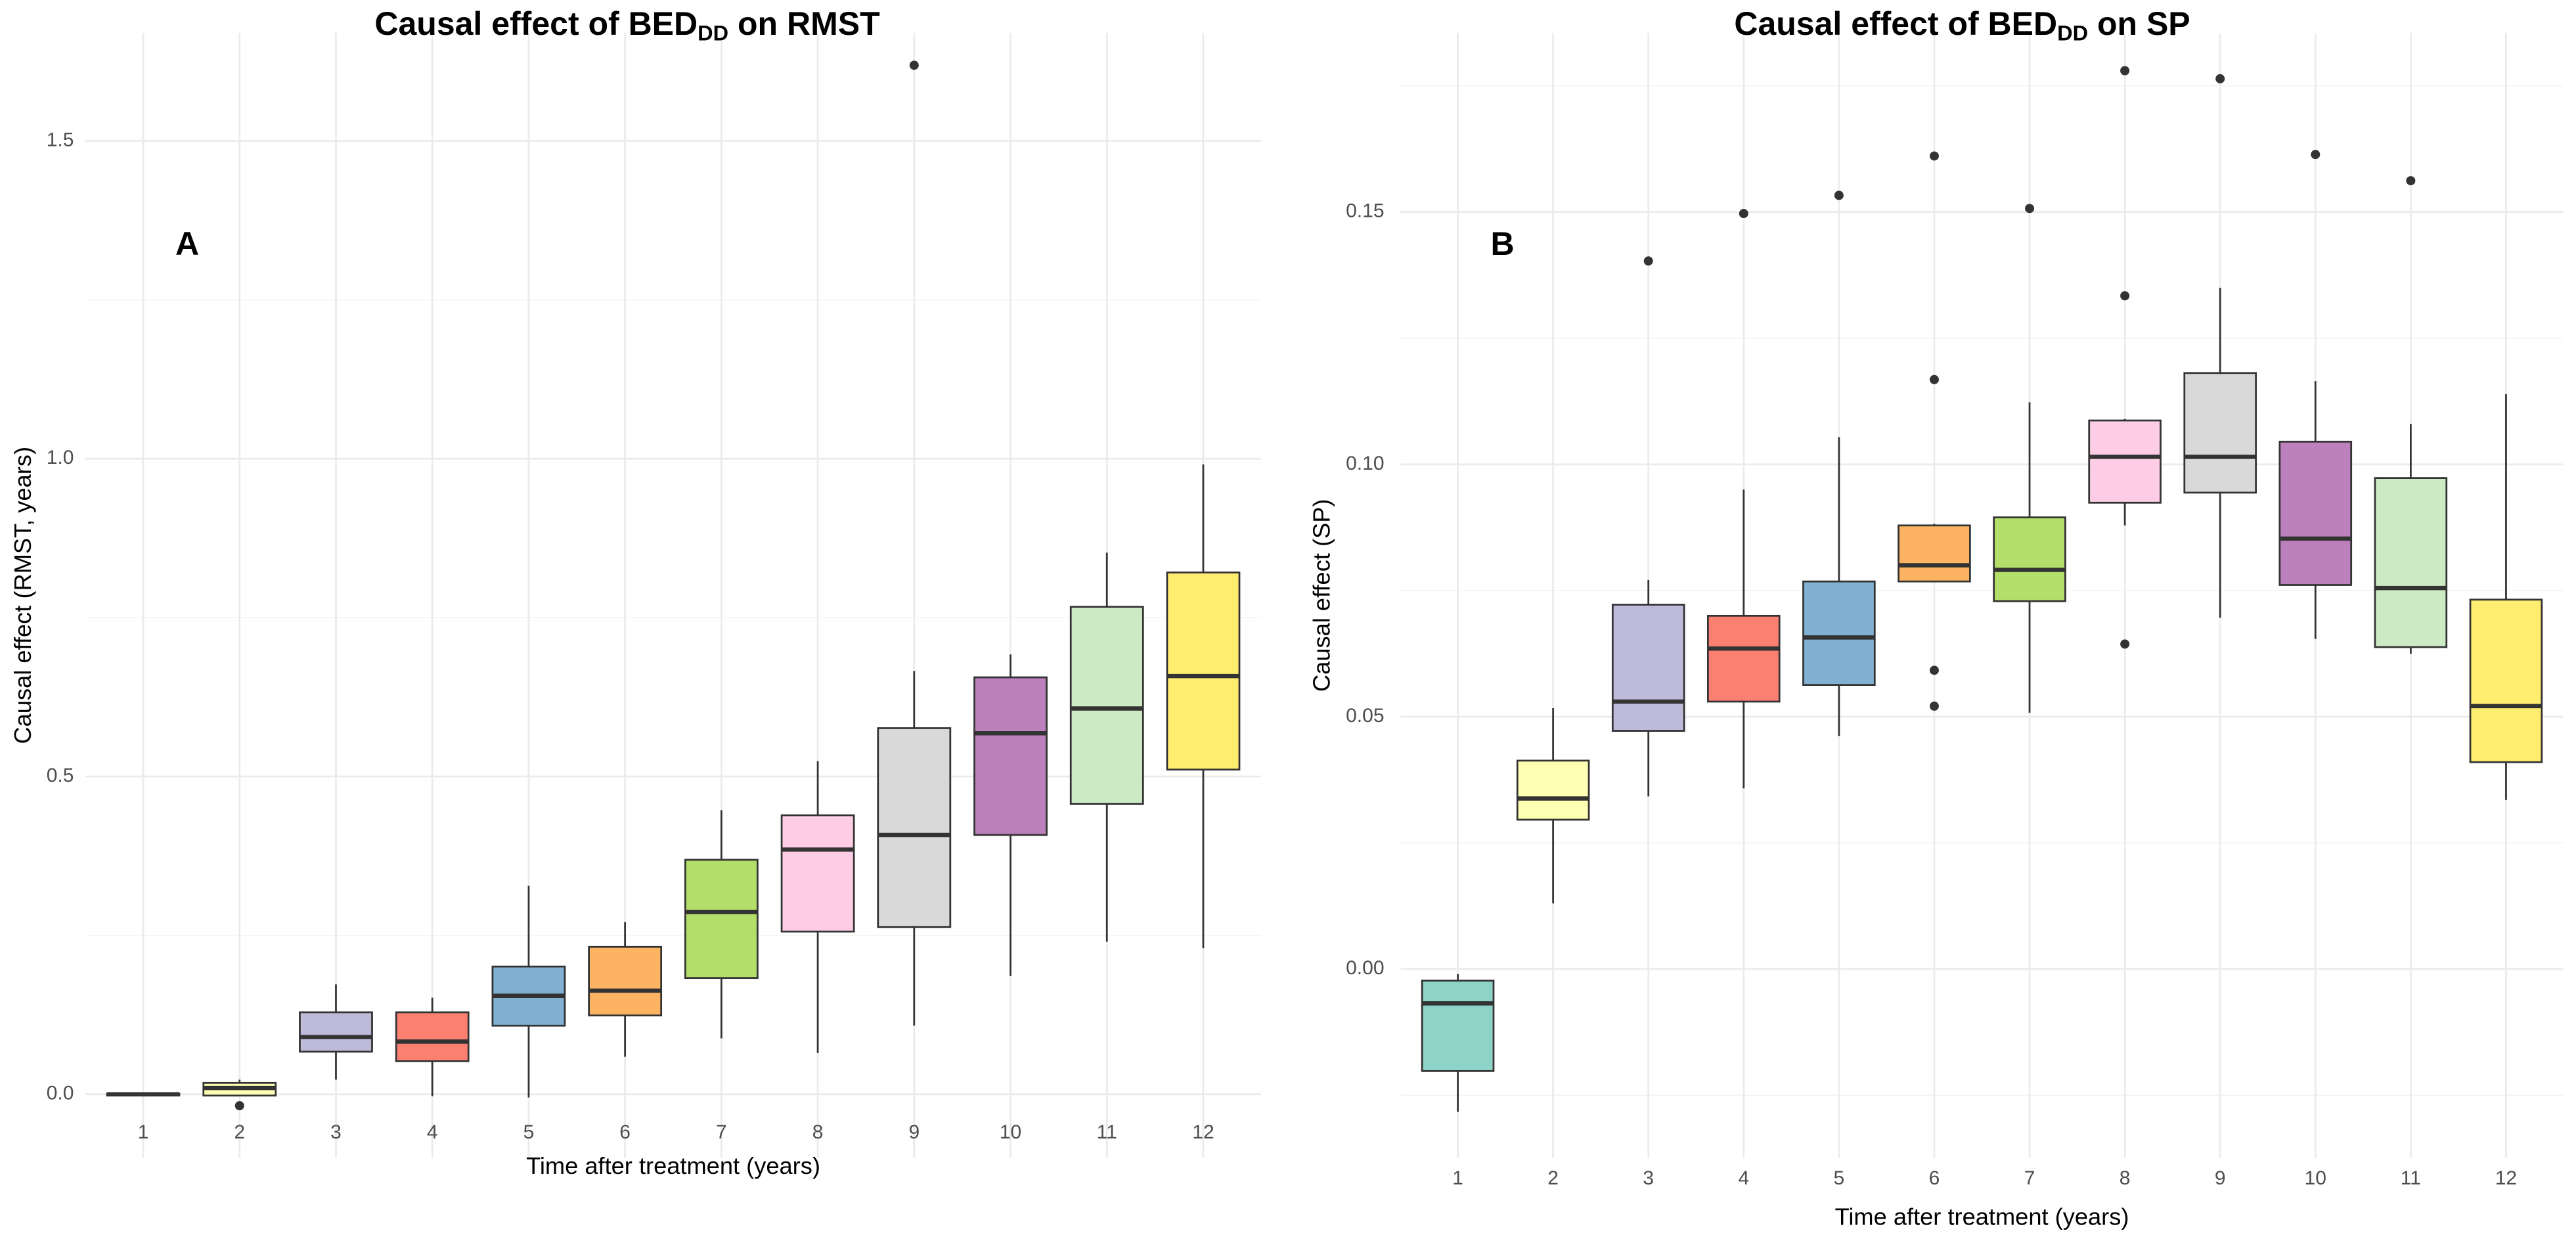  What do you see at coordinates (1365, 968) in the screenshot?
I see `y-tick-label: 0.00` at bounding box center [1365, 968].